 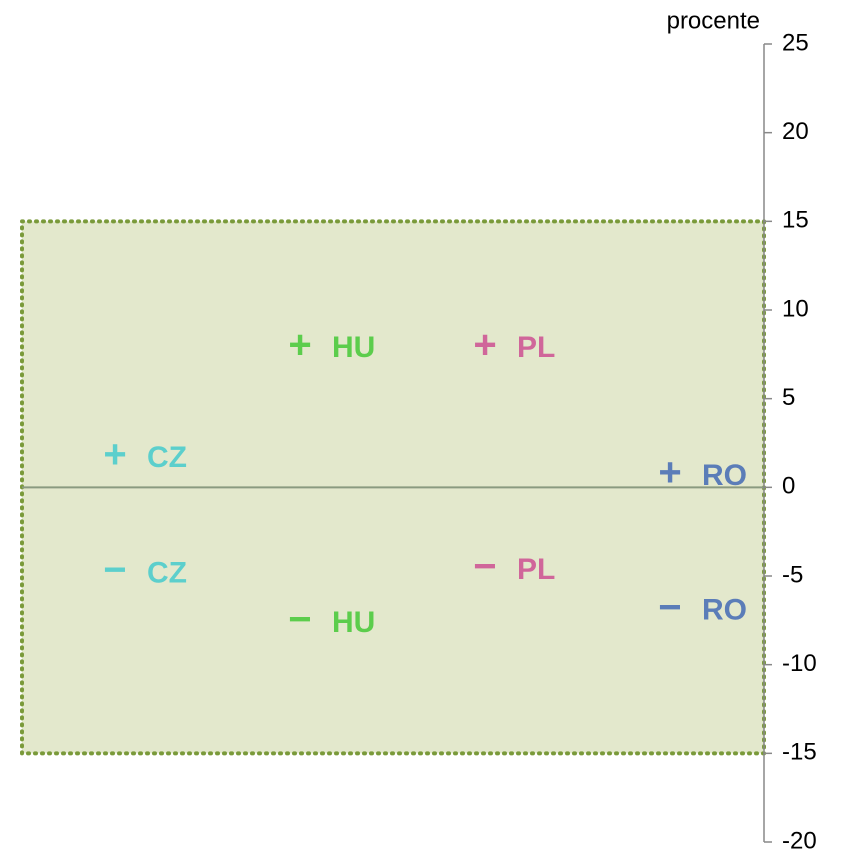 I want to click on y-tick-label: 25, so click(x=795, y=42).